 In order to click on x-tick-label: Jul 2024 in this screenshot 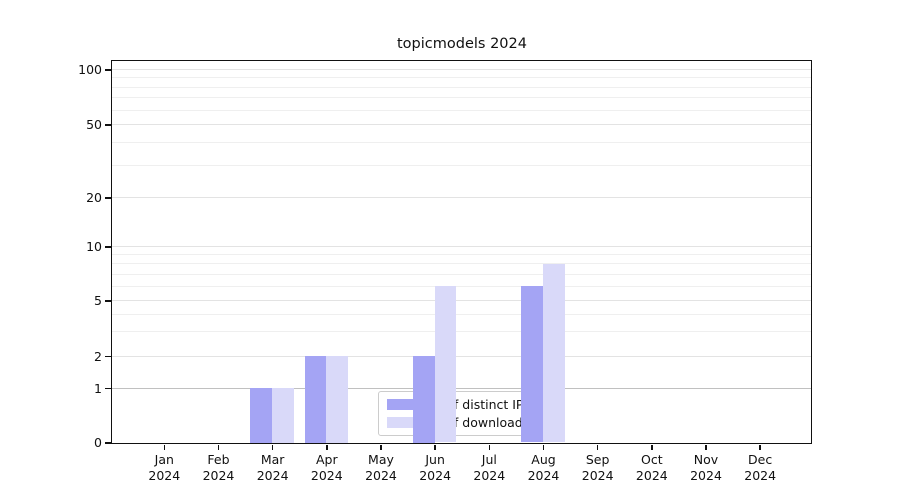, I will do `click(489, 467)`.